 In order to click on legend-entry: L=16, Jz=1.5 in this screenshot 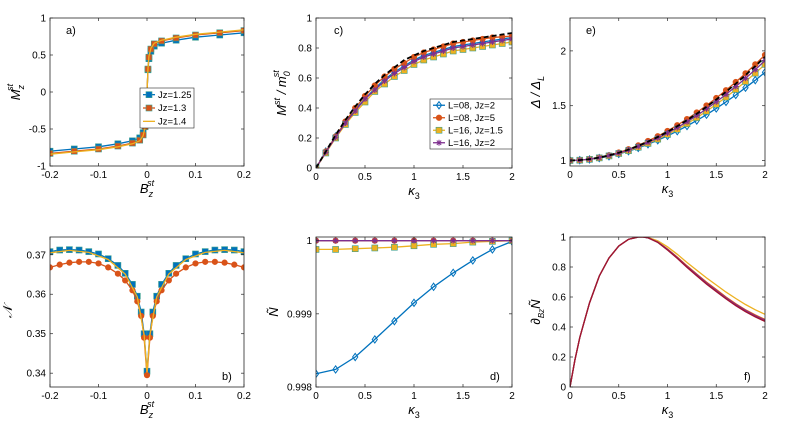, I will do `click(475, 130)`.